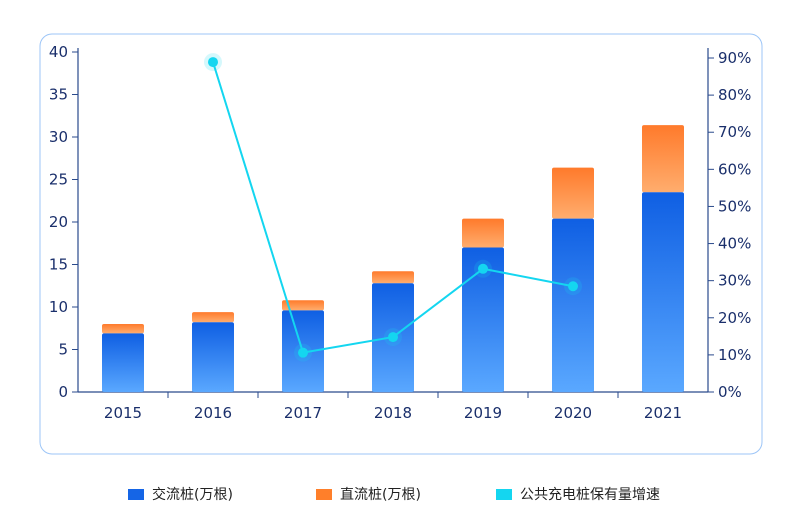 Image resolution: width=800 pixels, height=516 pixels. I want to click on bar-dc-2019, so click(483, 233).